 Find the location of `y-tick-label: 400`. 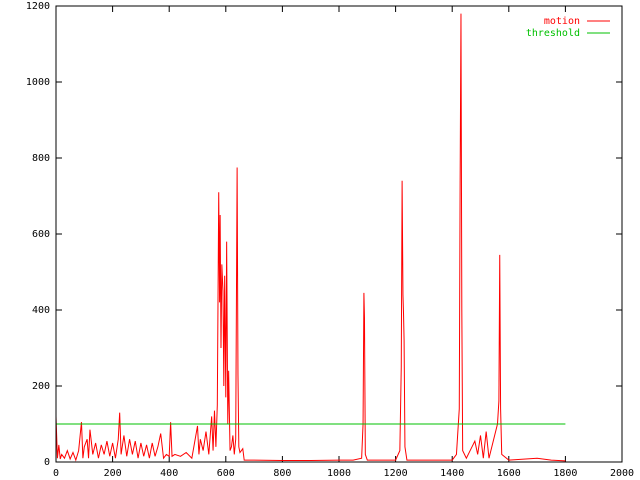

y-tick-label: 400 is located at coordinates (41, 310).